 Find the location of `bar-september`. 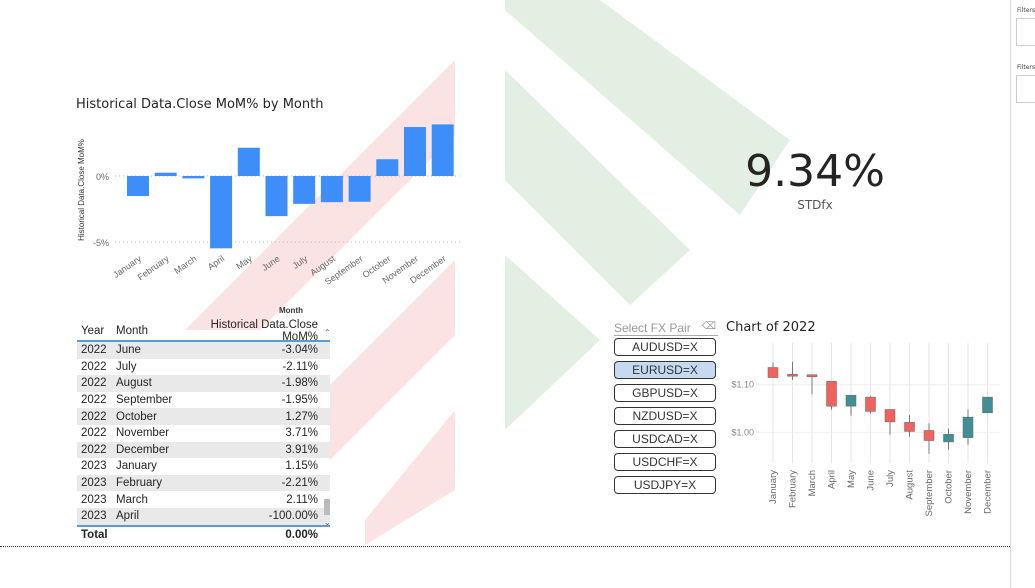

bar-september is located at coordinates (359, 189).